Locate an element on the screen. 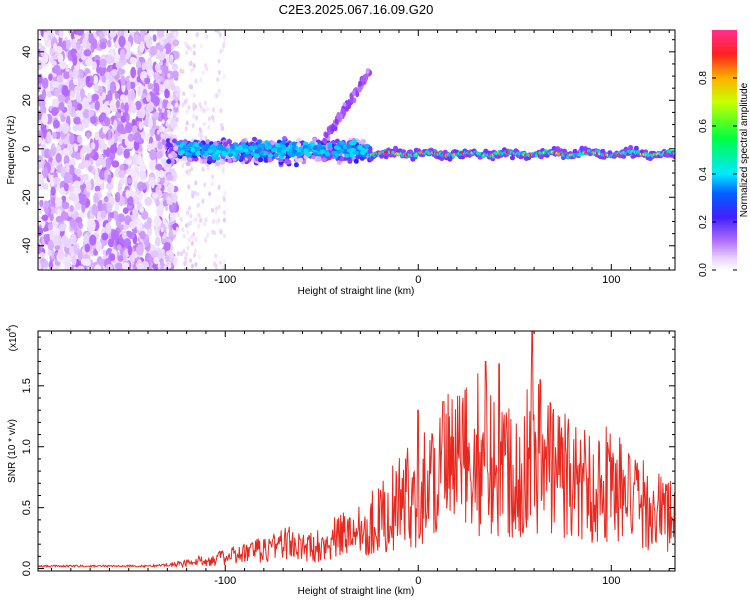 The width and height of the screenshot is (750, 600). colorbar-tick-label: 0.0 is located at coordinates (703, 270).